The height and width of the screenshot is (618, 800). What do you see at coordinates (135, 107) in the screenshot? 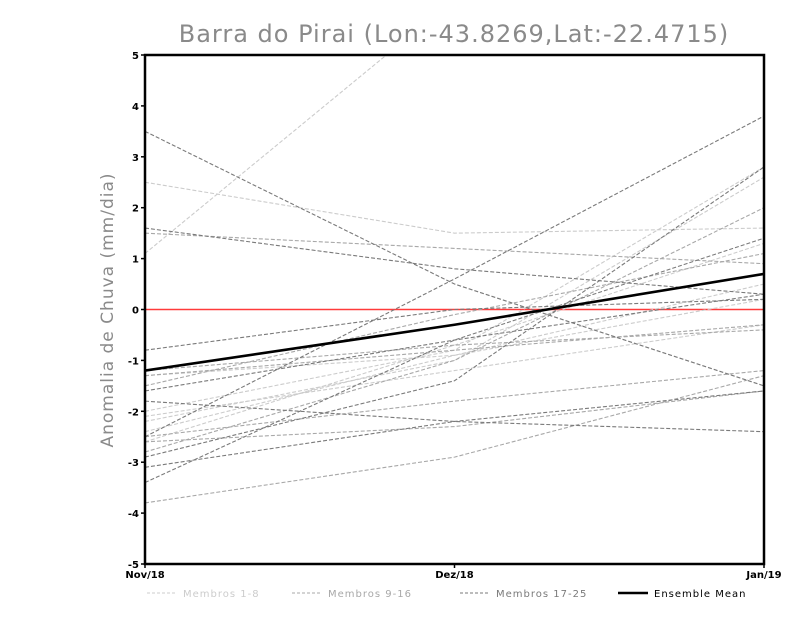
I see `y-tick-label: 4` at bounding box center [135, 107].